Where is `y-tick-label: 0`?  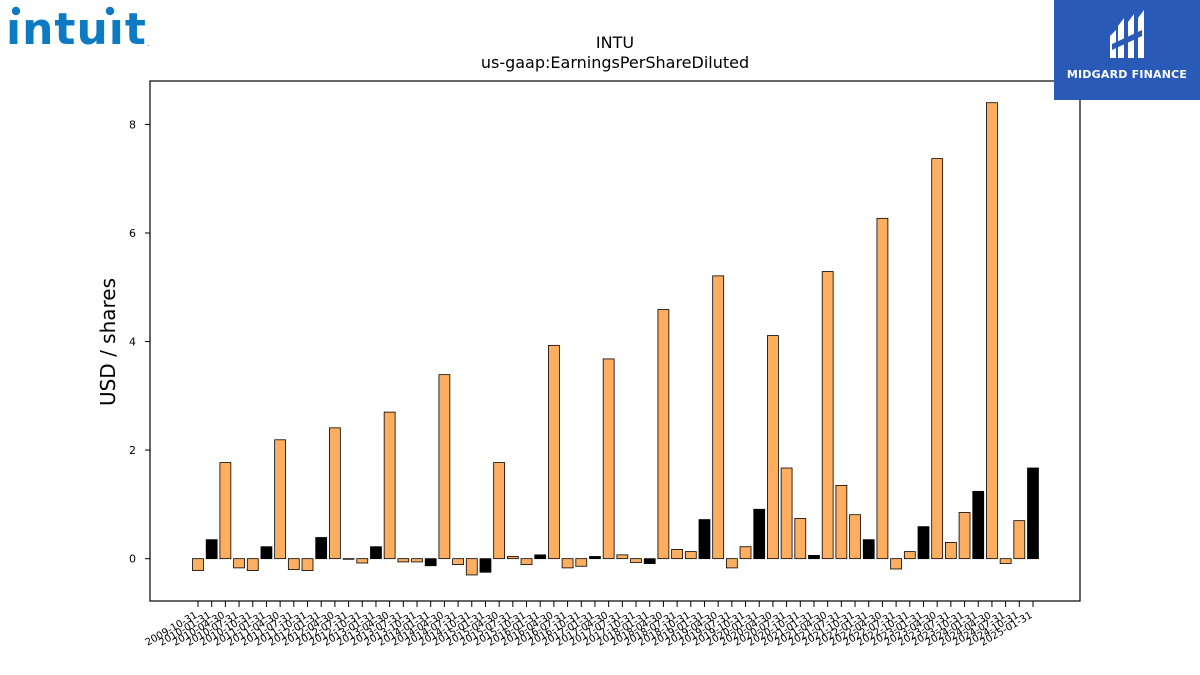
y-tick-label: 0 is located at coordinates (132, 559).